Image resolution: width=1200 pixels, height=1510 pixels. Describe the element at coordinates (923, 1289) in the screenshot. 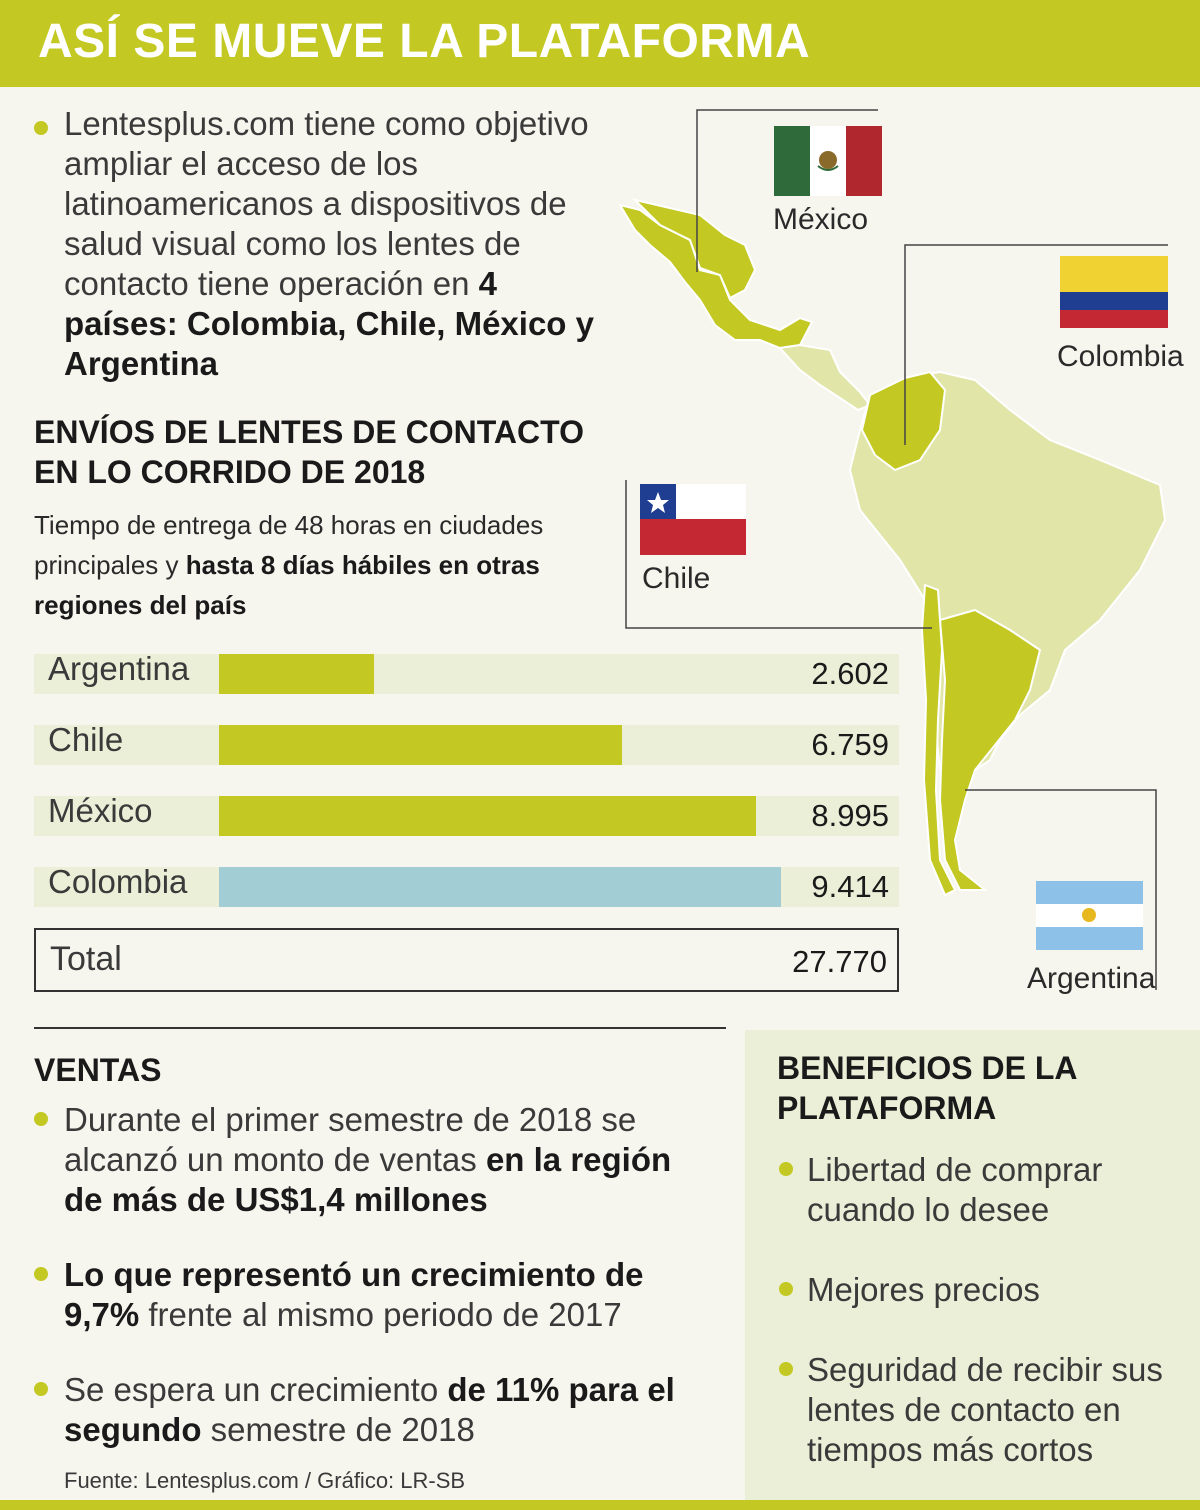

I see `beneficio-item: Mejores precios` at that location.